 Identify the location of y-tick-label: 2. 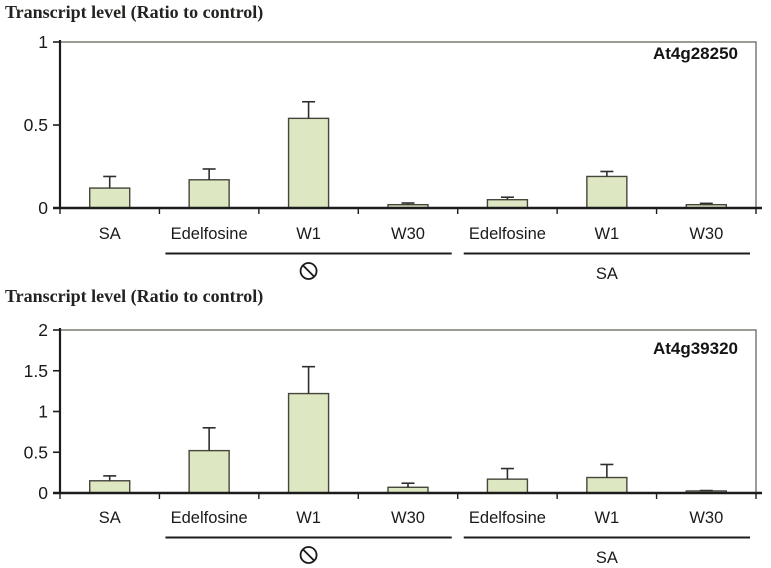
(43, 330).